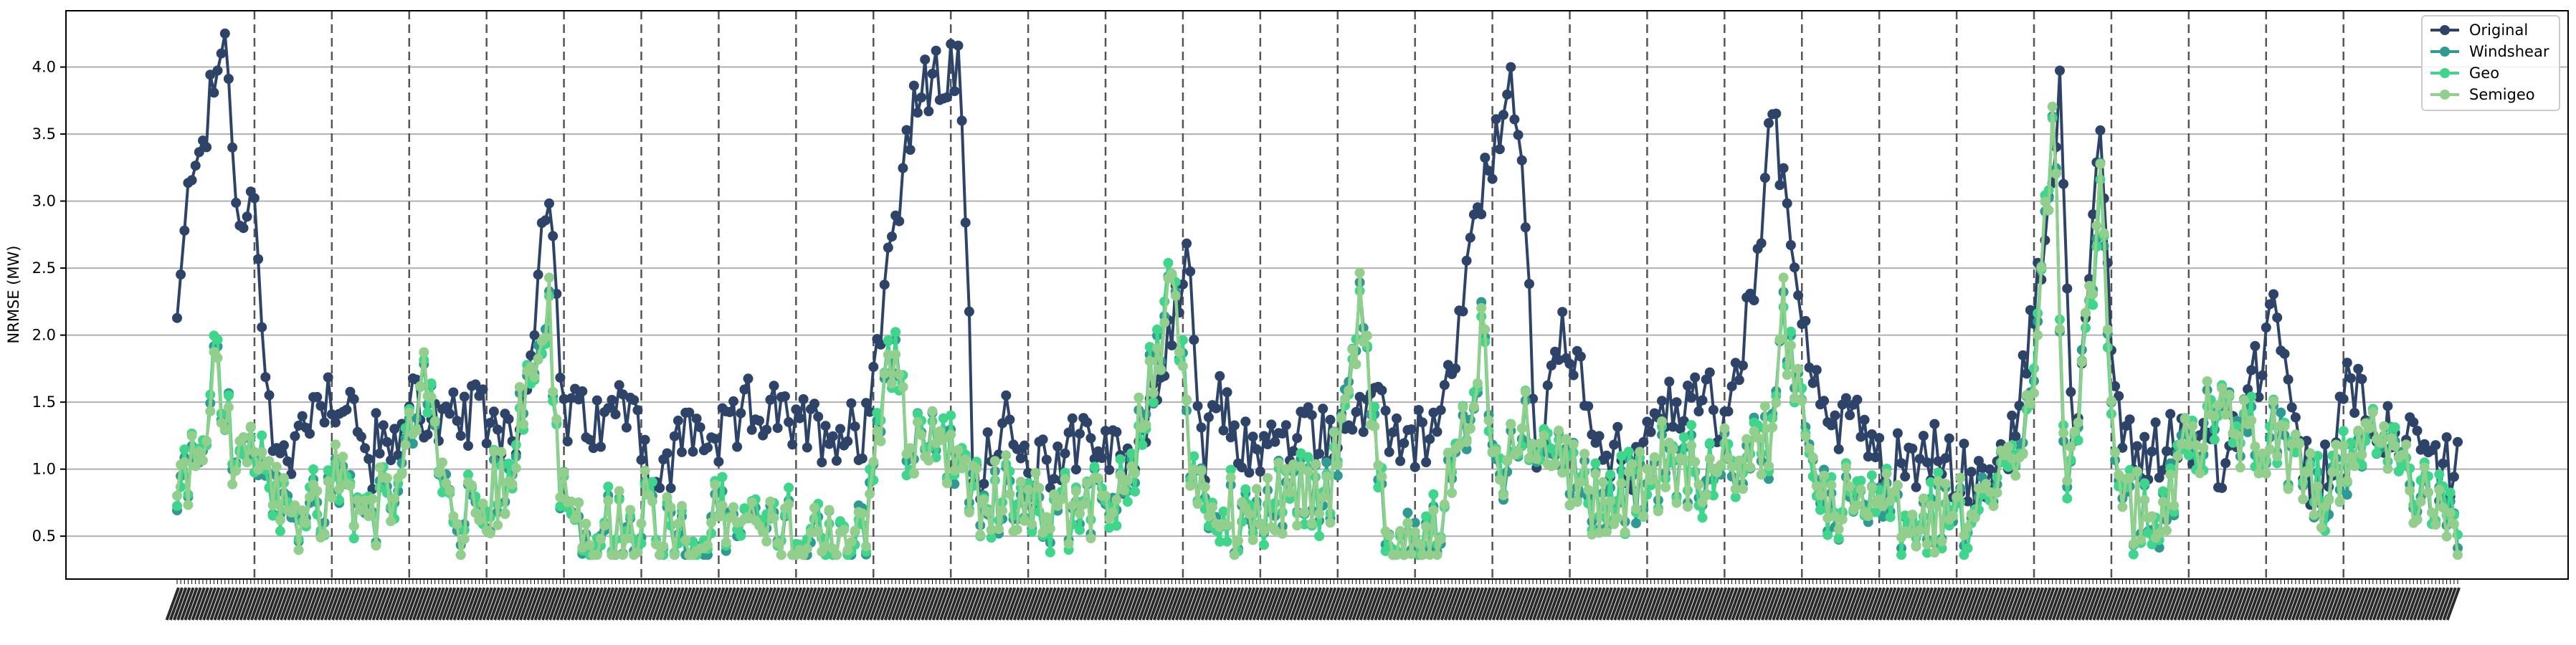  Describe the element at coordinates (44, 335) in the screenshot. I see `y-tick-label: 2.0` at that location.